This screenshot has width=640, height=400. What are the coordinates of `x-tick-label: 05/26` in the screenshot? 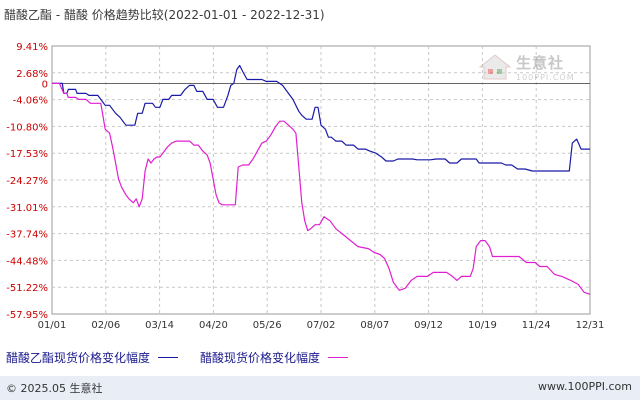 It's located at (267, 325).